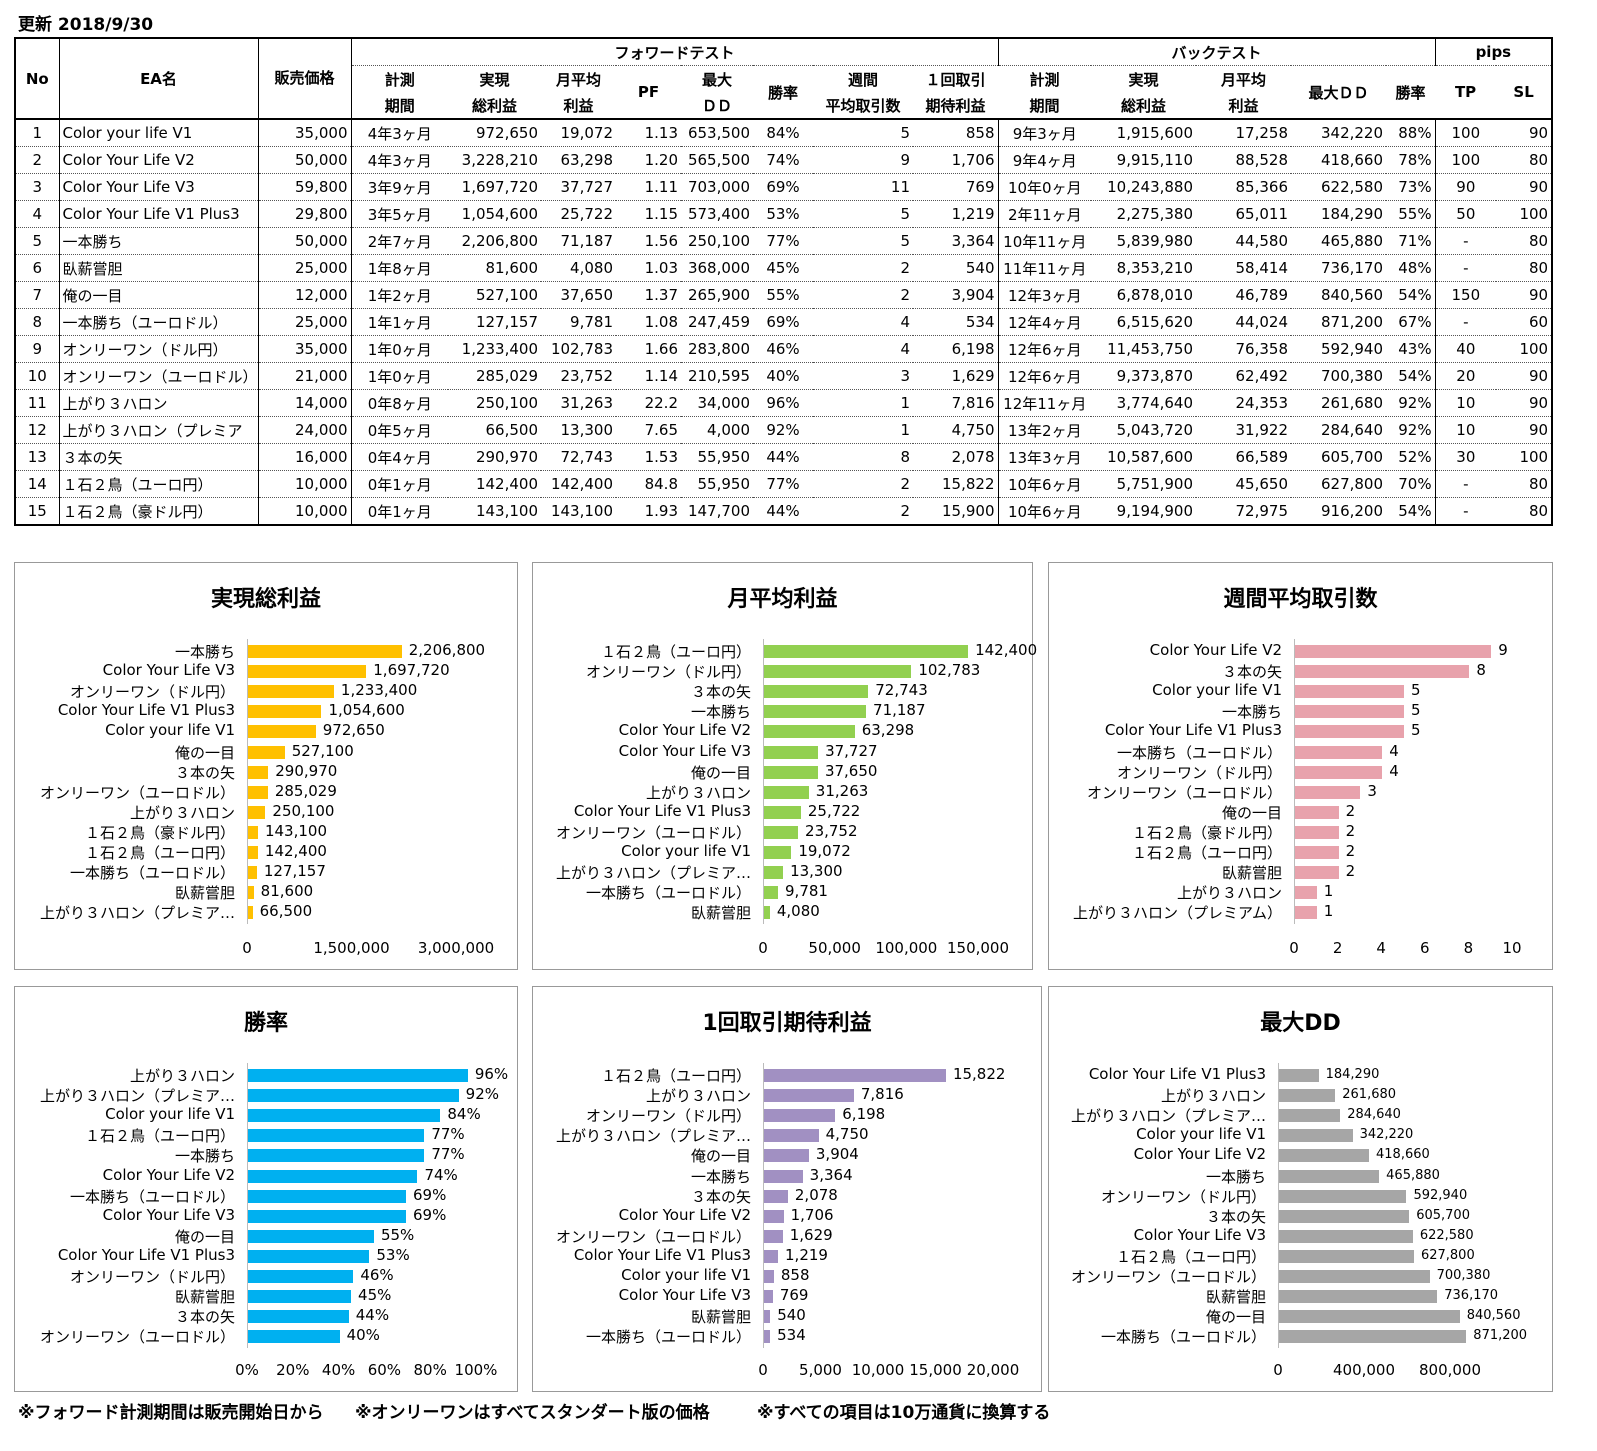 The width and height of the screenshot is (1597, 1451). What do you see at coordinates (717, 187) in the screenshot?
I see `cell-f-max-dd: 703,000` at bounding box center [717, 187].